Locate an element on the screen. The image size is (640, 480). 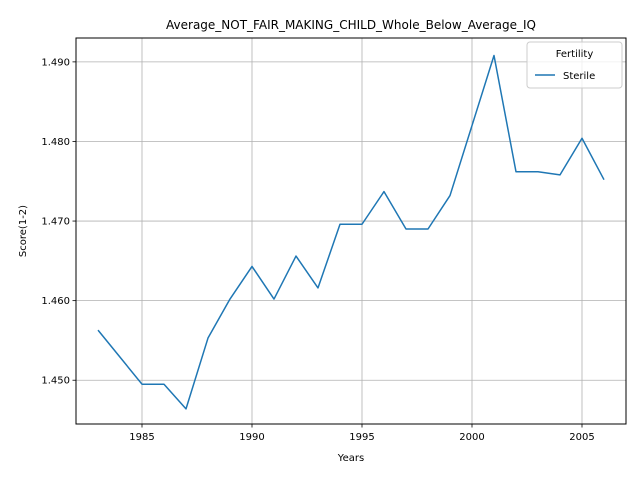
x-tick-label: 1990 is located at coordinates (251, 437).